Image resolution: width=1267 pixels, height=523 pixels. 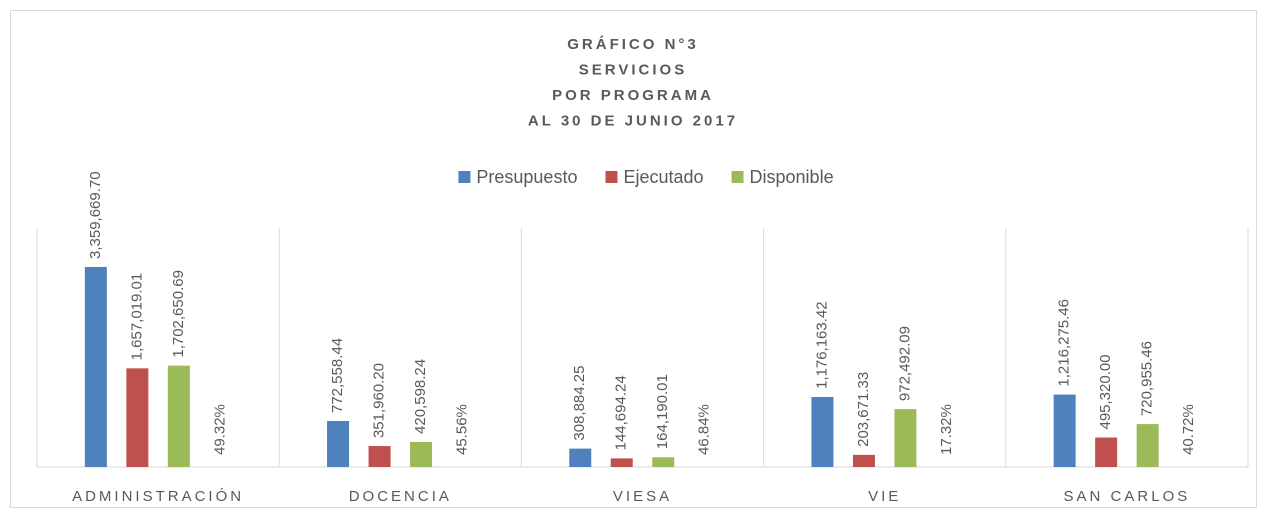 I want to click on annotation: 40.72%, so click(x=1188, y=429).